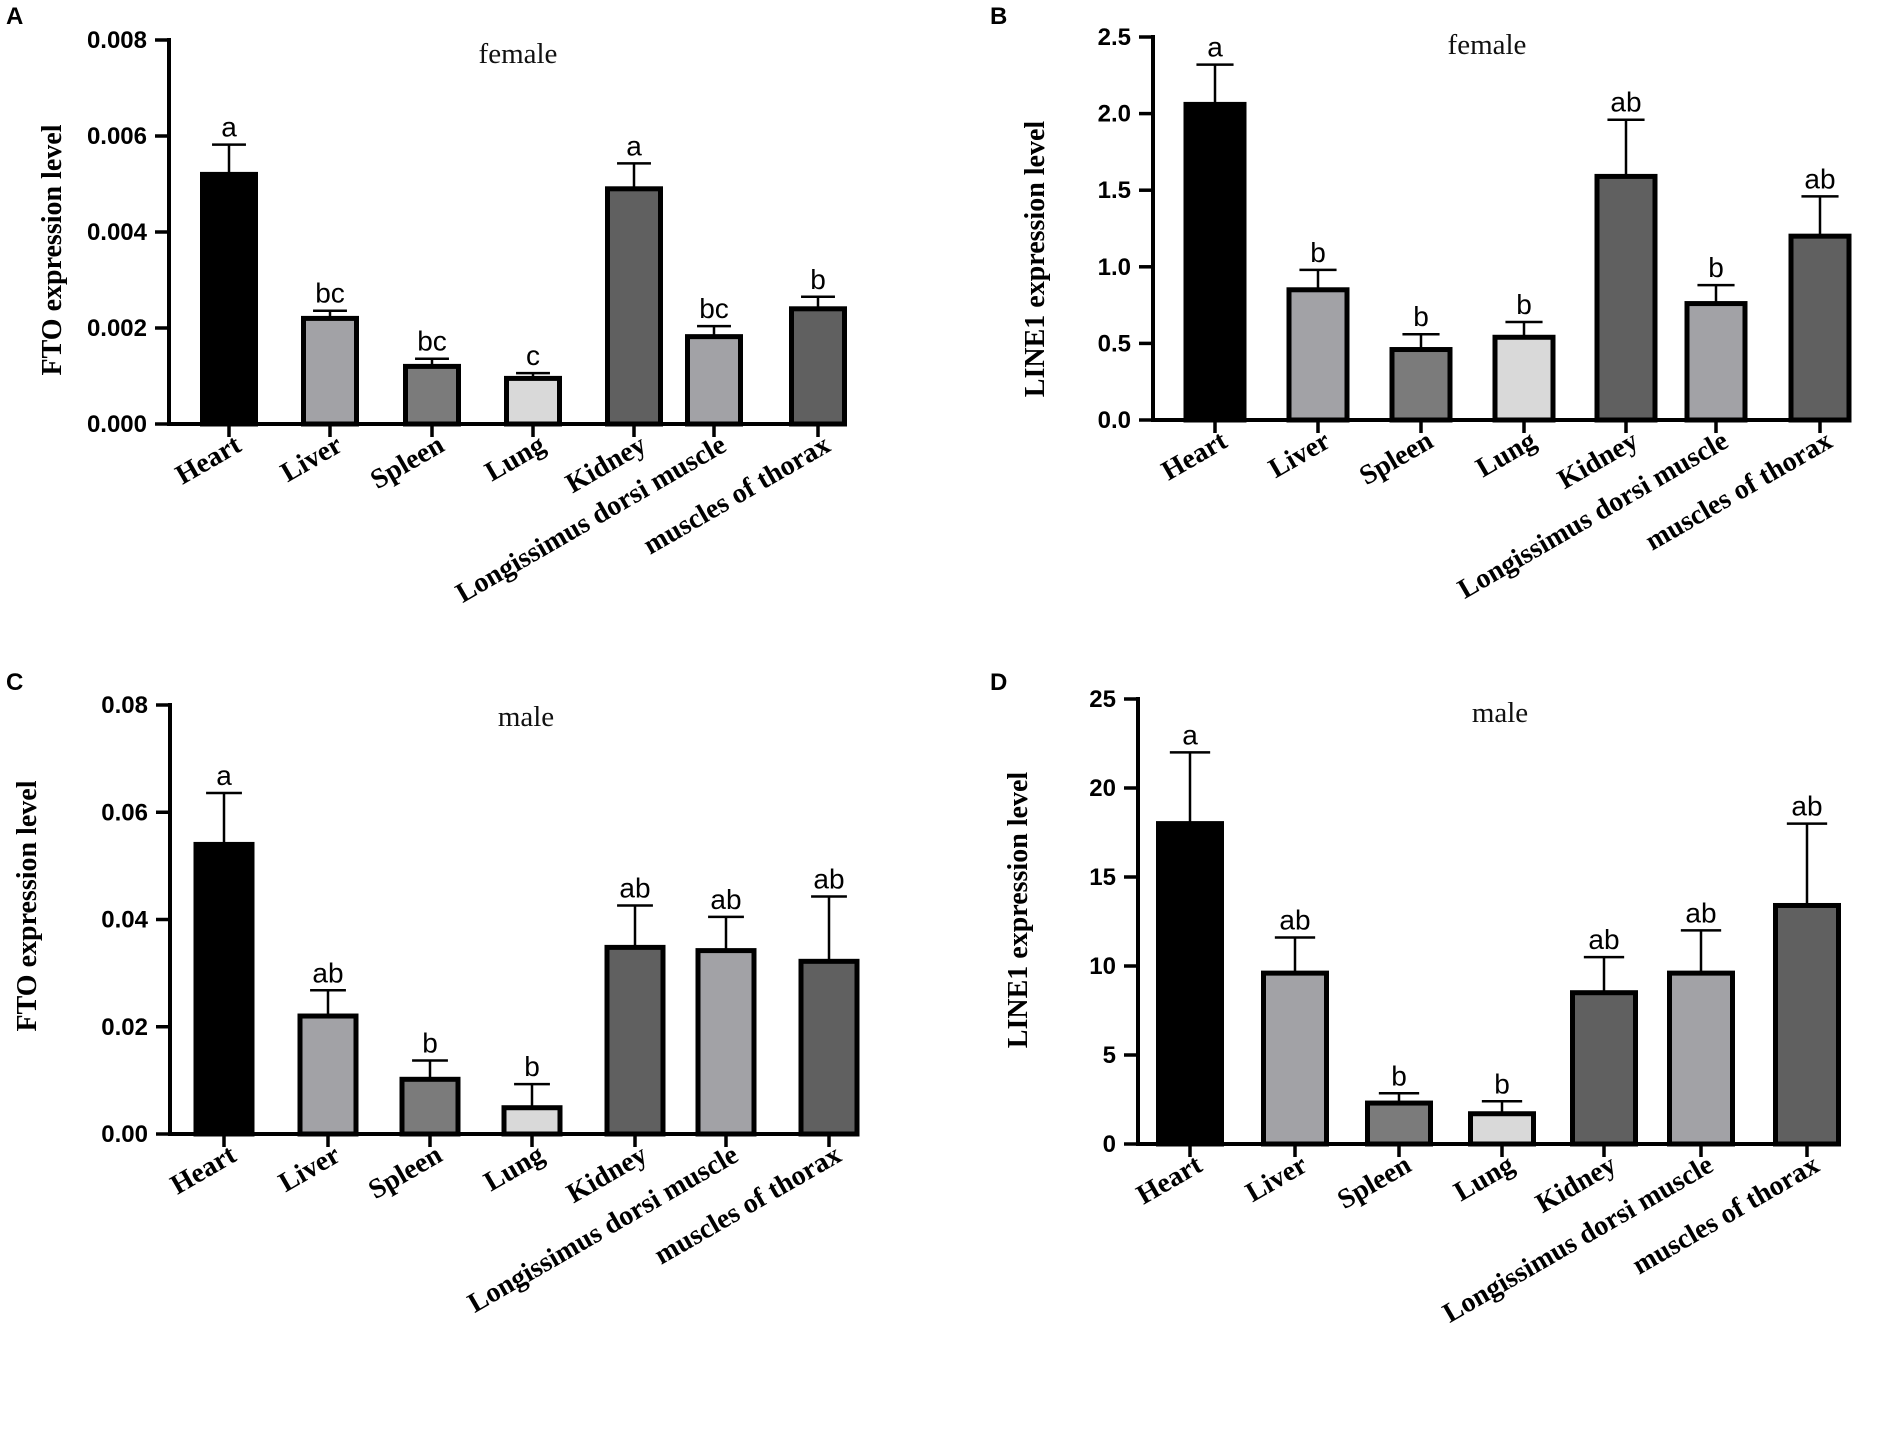 The height and width of the screenshot is (1456, 1902). I want to click on panel-letter-d: D, so click(998, 682).